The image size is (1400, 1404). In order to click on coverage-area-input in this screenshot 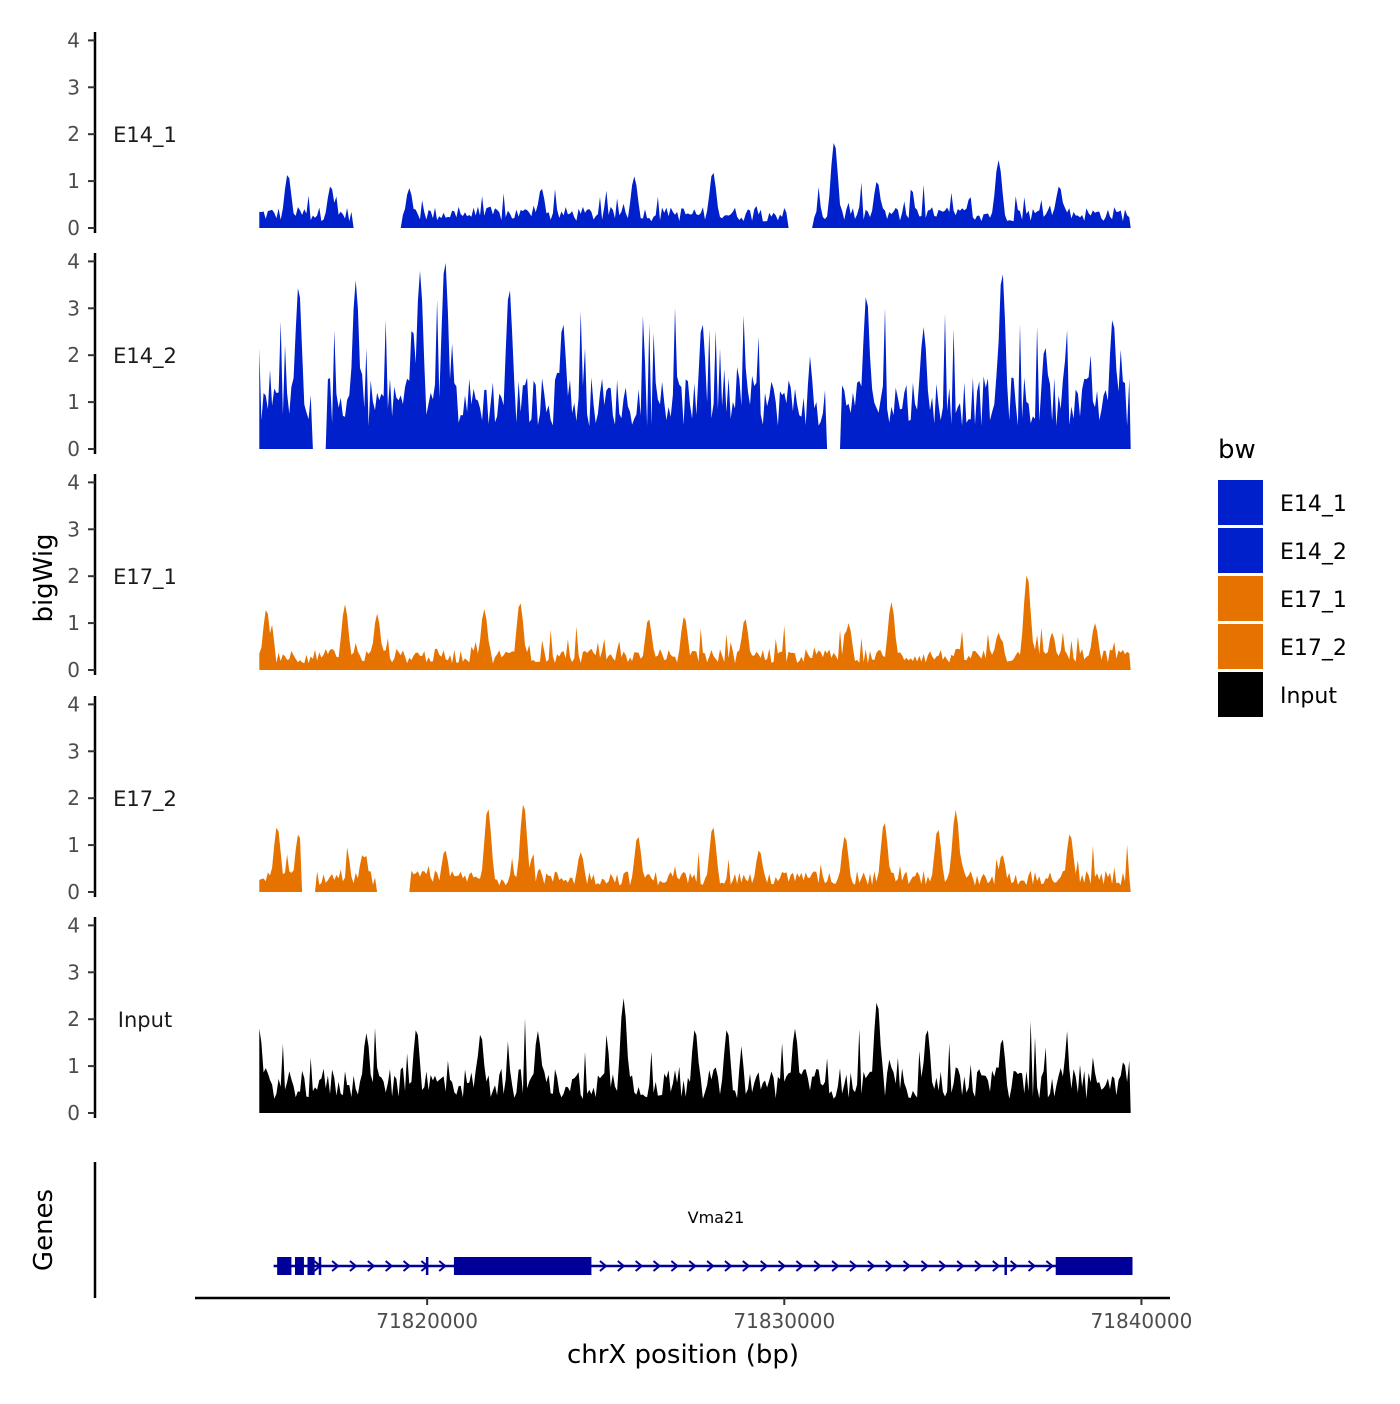, I will do `click(695, 1055)`.